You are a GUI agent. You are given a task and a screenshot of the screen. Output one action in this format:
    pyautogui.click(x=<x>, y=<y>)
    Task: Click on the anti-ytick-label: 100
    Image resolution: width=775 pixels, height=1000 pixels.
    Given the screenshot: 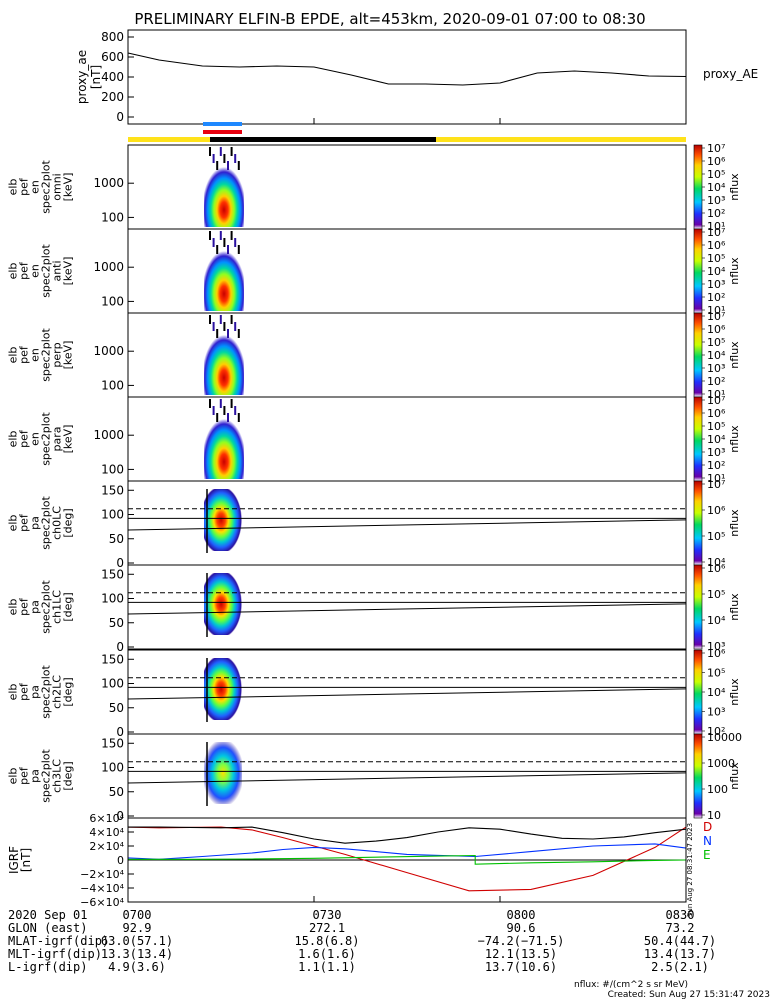 What is the action you would take?
    pyautogui.click(x=112, y=301)
    